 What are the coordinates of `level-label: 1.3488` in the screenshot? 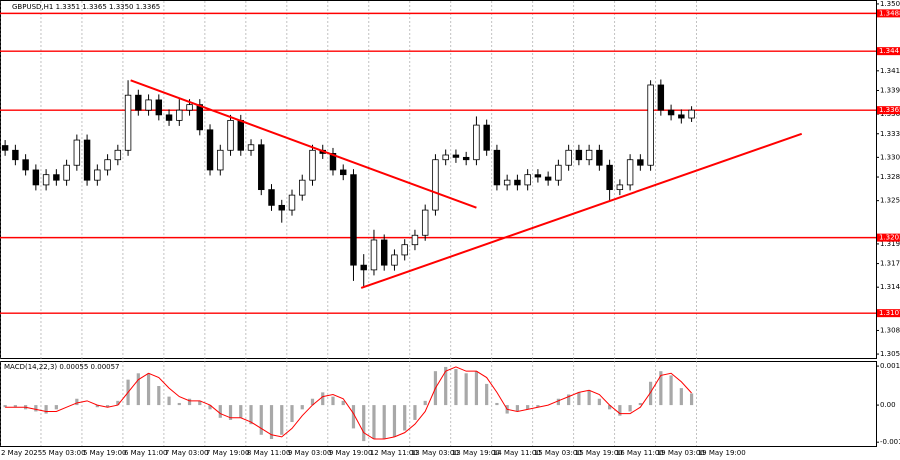 It's located at (889, 13).